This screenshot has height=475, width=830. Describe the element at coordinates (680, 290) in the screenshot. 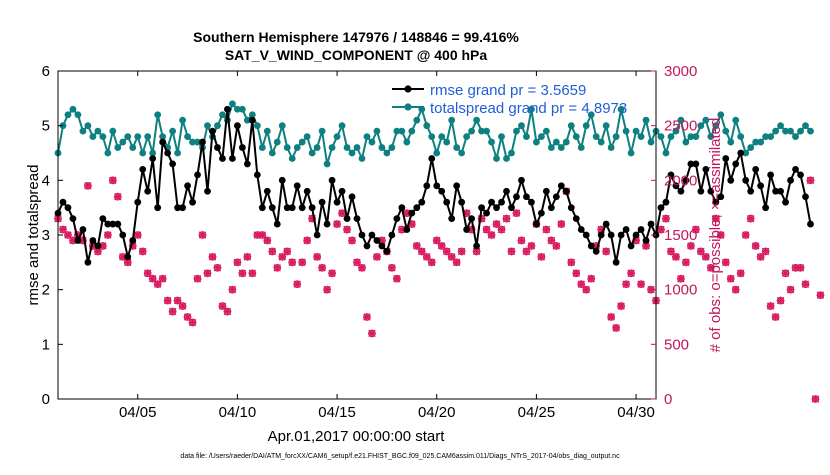

I see `y-right-tick-label: 1000` at that location.